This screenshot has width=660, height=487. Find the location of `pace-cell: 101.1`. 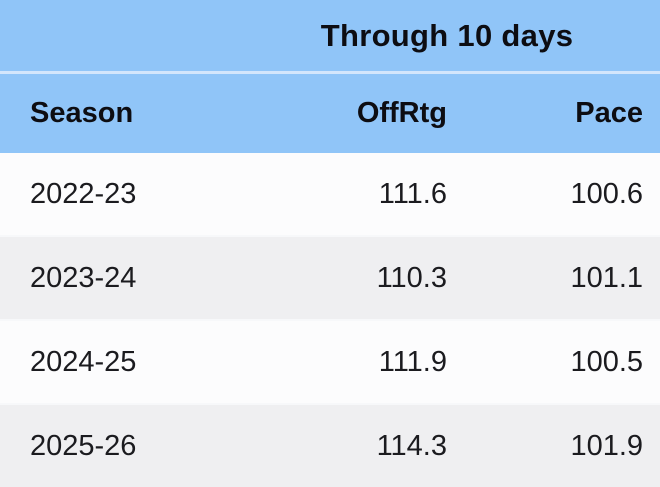

pace-cell: 101.1 is located at coordinates (553, 277).